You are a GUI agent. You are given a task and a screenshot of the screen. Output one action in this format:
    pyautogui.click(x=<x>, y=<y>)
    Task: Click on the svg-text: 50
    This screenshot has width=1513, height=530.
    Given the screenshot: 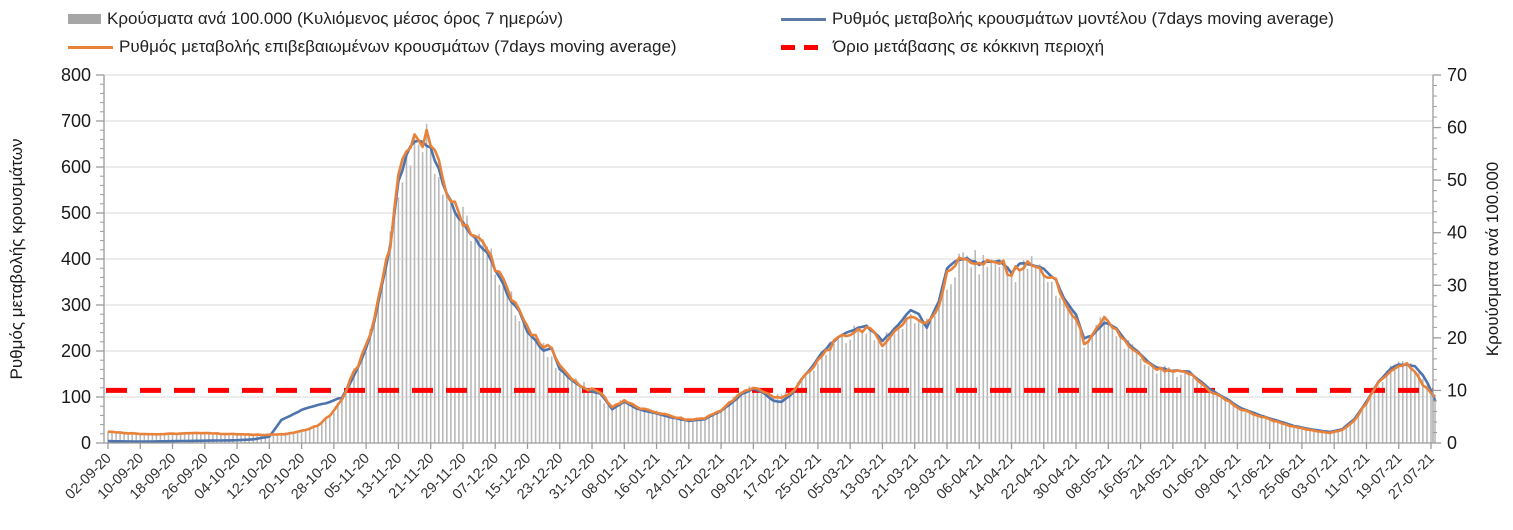 What is the action you would take?
    pyautogui.click(x=1457, y=180)
    